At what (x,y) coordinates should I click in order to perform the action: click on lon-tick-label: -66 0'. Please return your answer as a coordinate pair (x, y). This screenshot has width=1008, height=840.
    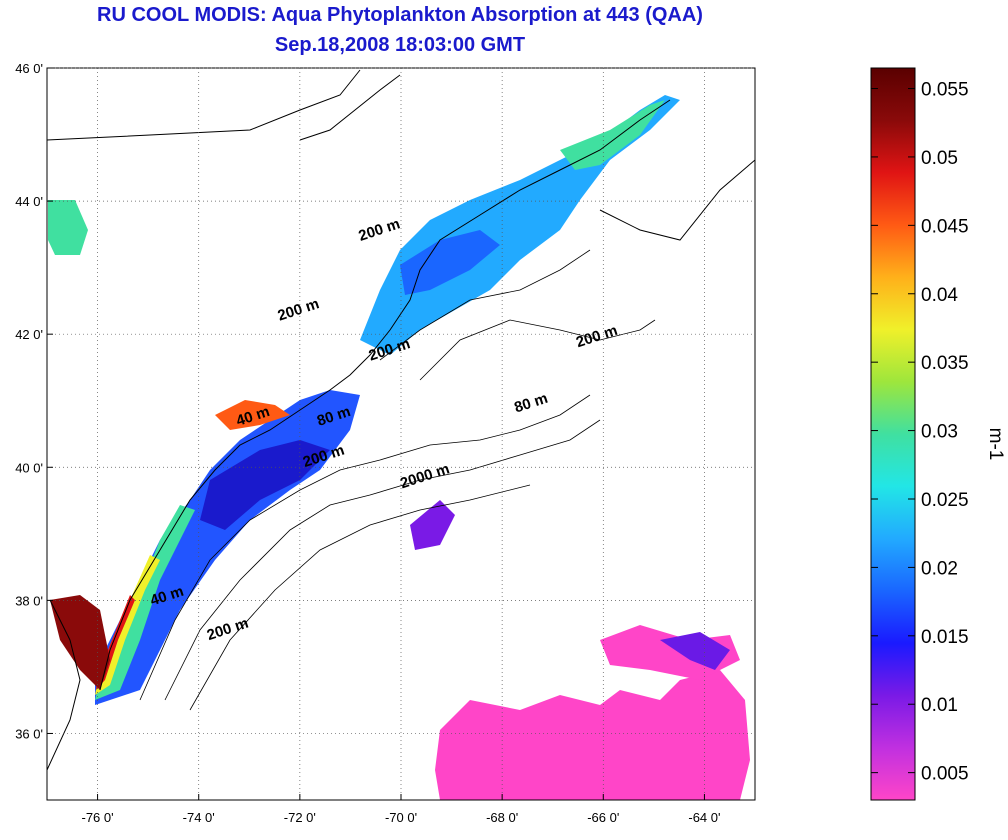
    Looking at the image, I should click on (603, 817).